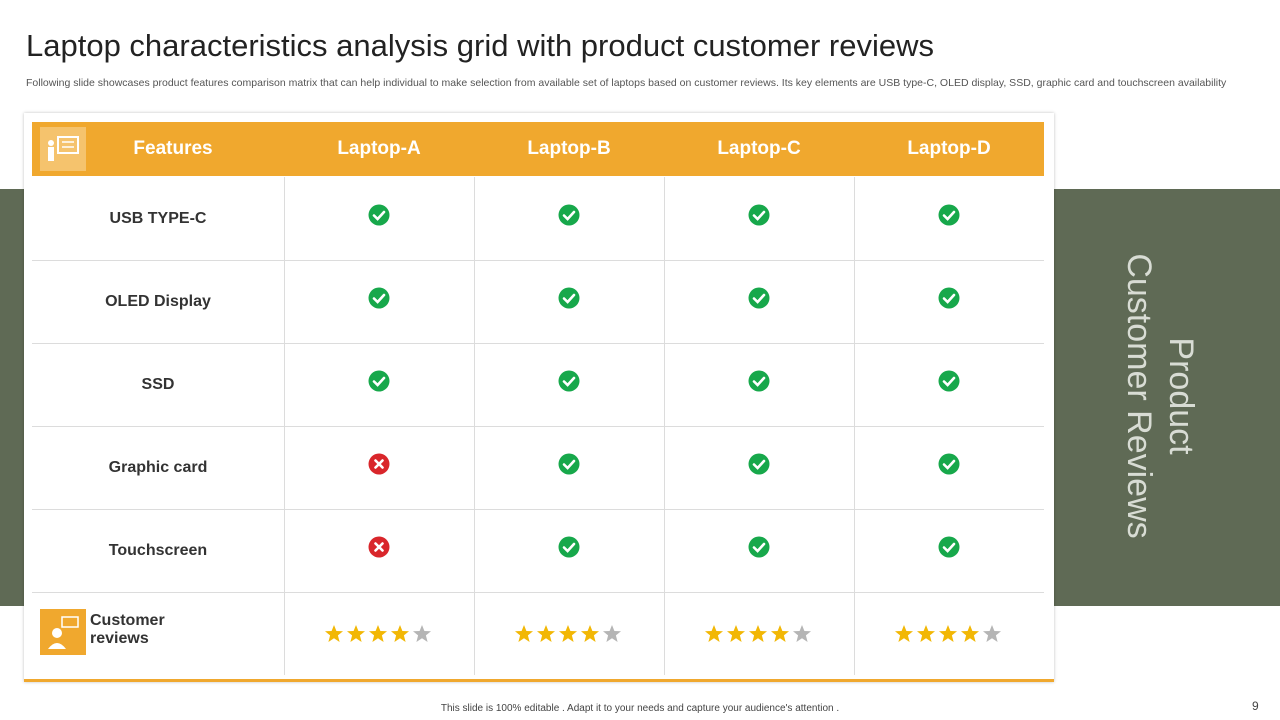  What do you see at coordinates (158, 301) in the screenshot?
I see `feature-label: OLED Display` at bounding box center [158, 301].